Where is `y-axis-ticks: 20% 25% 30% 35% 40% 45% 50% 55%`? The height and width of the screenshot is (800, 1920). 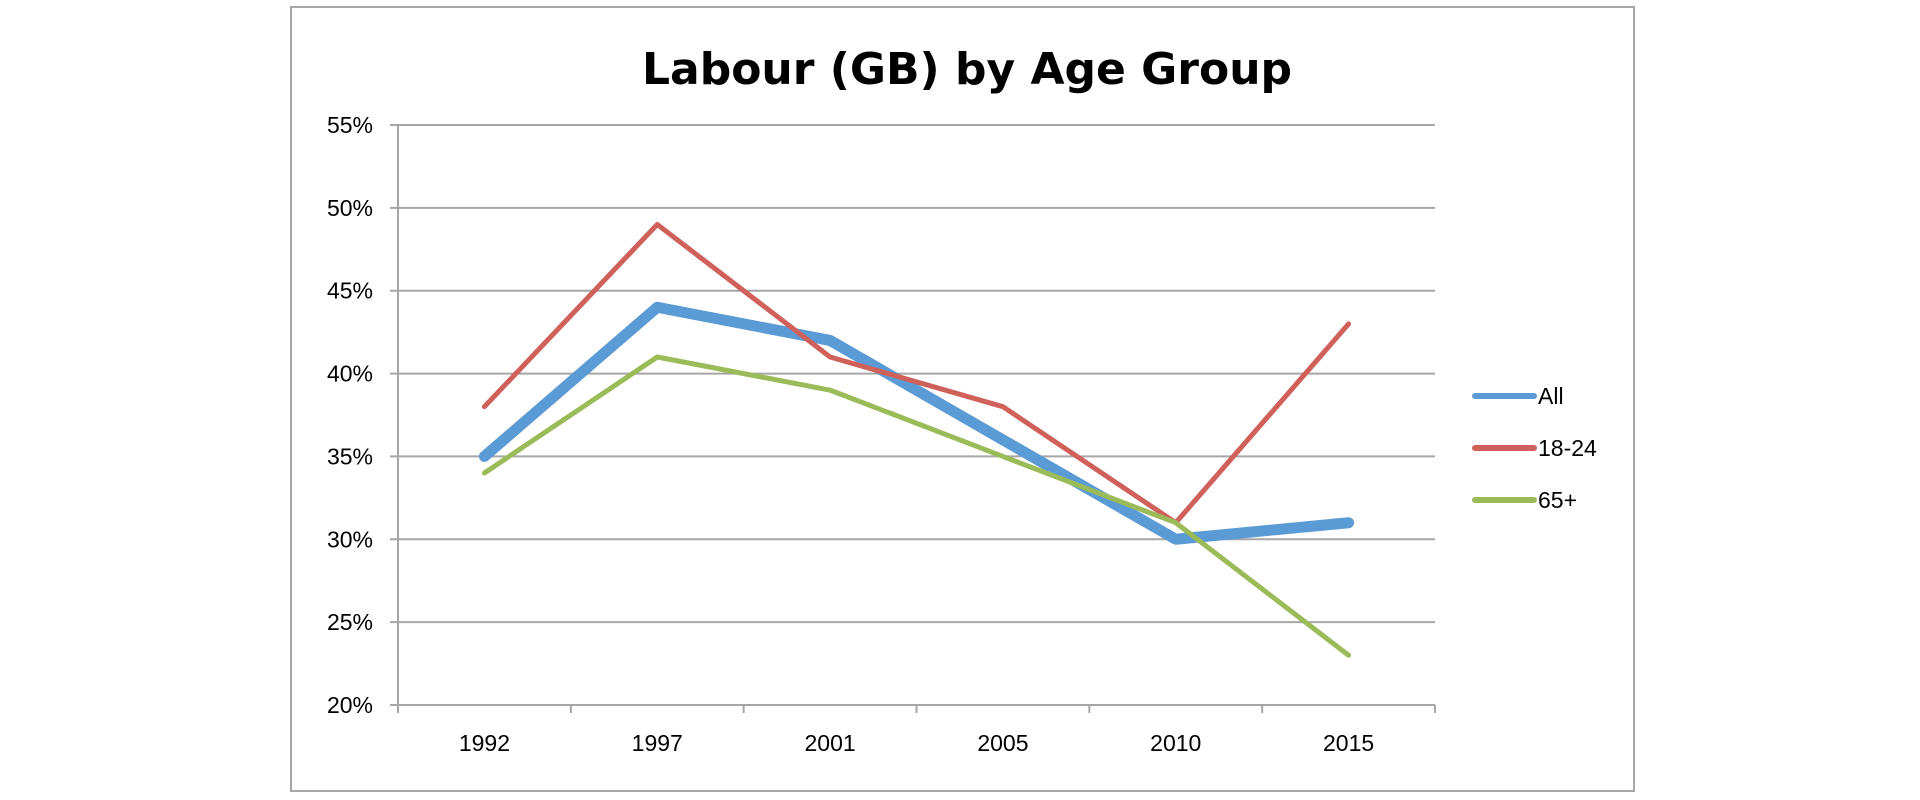
y-axis-ticks: 20% 25% 30% 35% 40% 45% 50% 55% is located at coordinates (350, 415).